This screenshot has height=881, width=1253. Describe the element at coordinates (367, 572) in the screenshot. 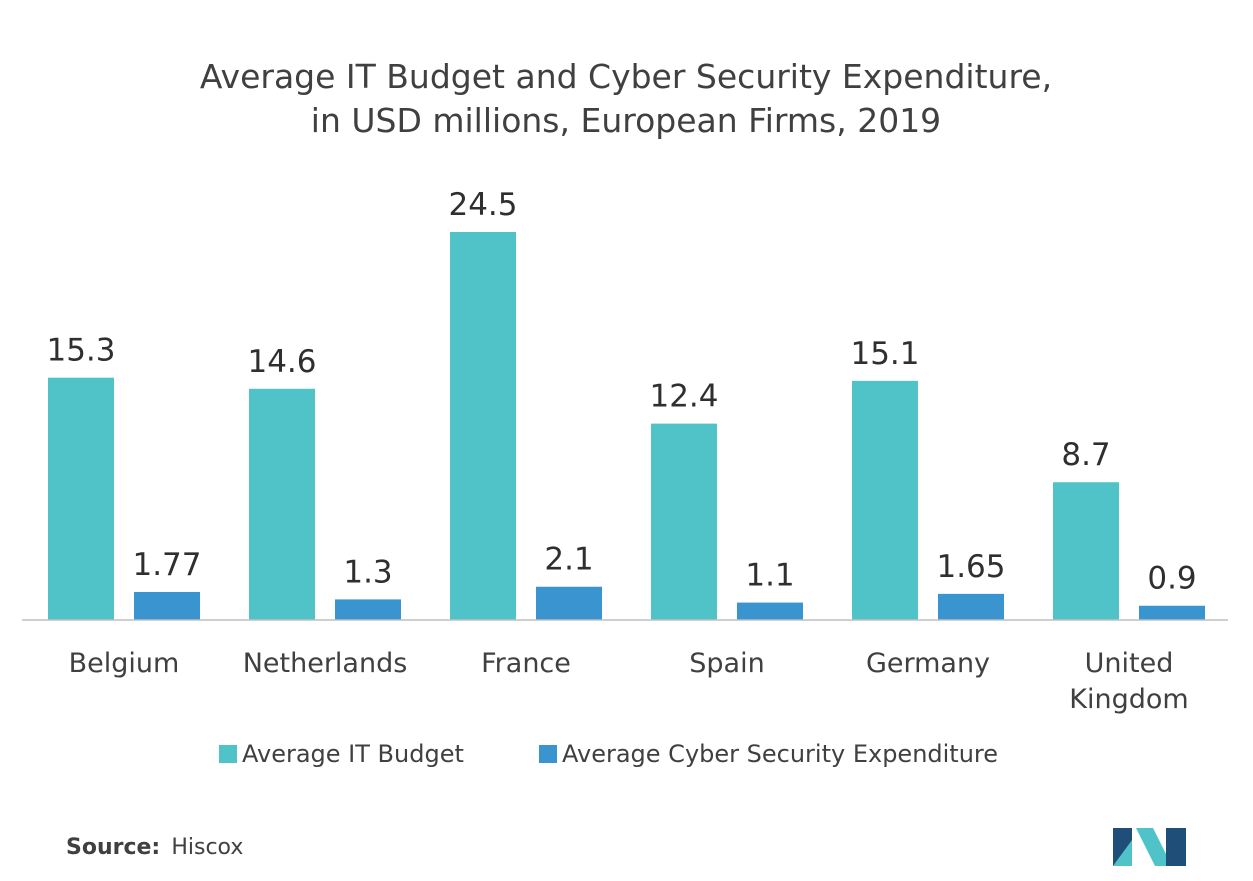

I see `value-label-netherlands-cyber-security: 1.3` at that location.